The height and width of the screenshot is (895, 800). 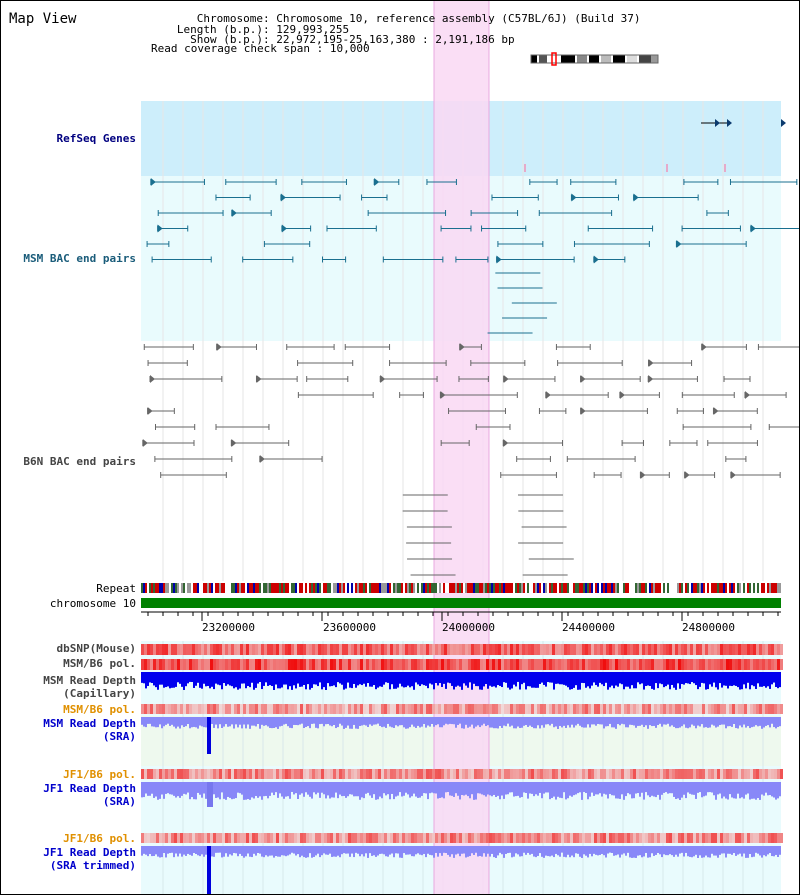 I want to click on track-label-jf1-read-depth-sra: JF1 Read Depth (SRA), so click(x=89, y=795).